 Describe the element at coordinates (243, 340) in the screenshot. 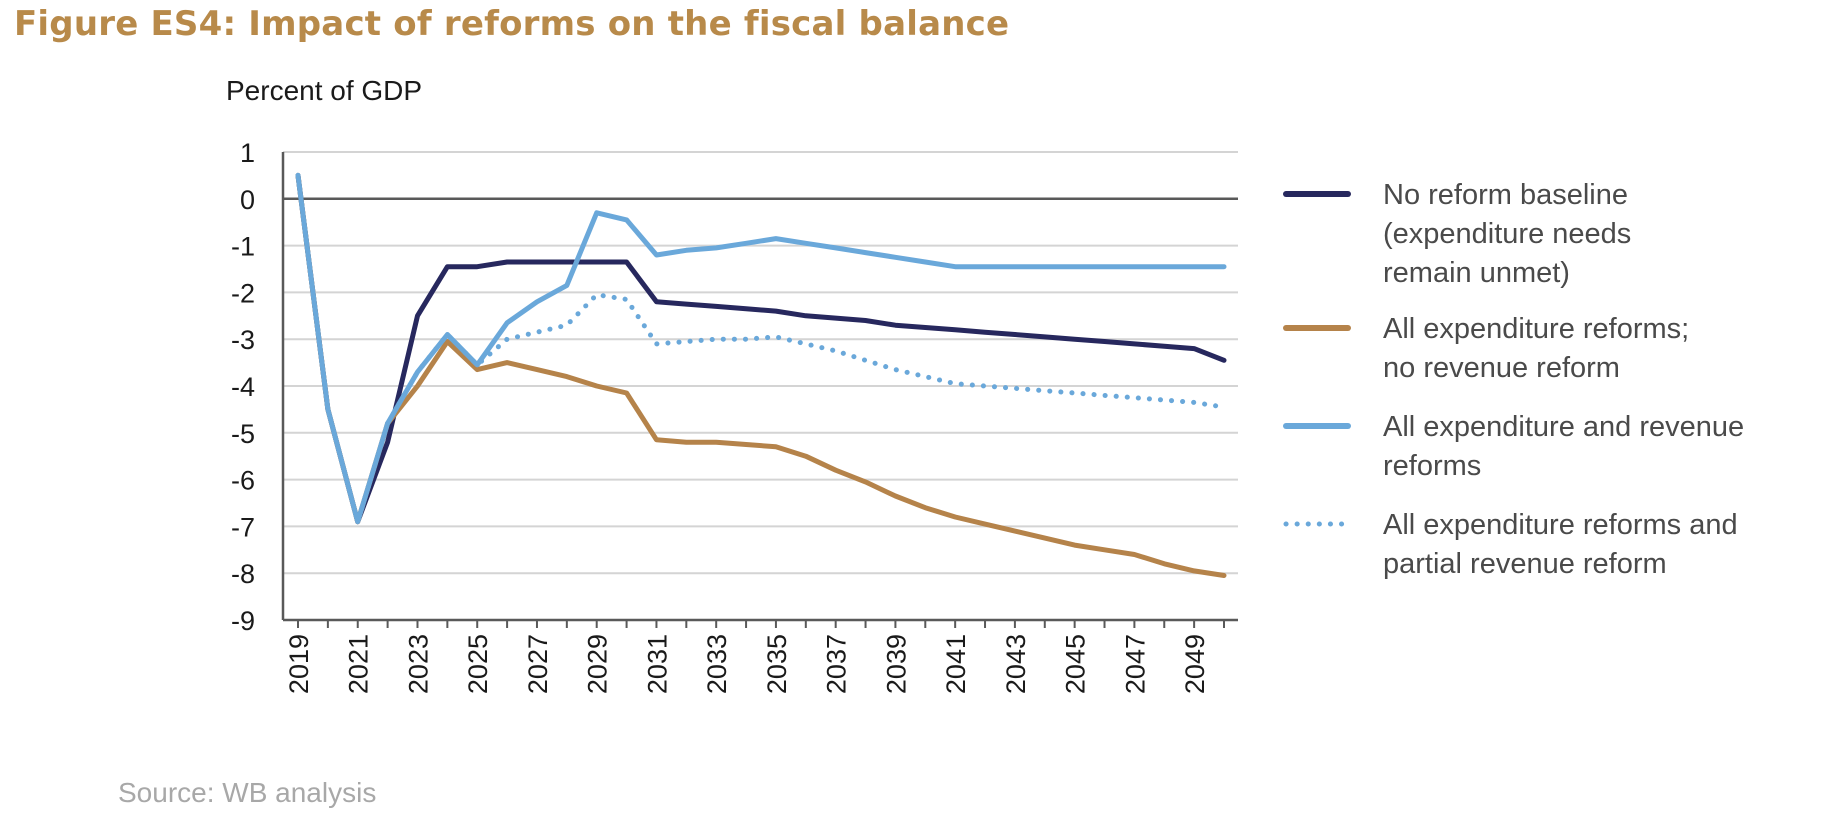

I see `y-tick-label: -3` at that location.